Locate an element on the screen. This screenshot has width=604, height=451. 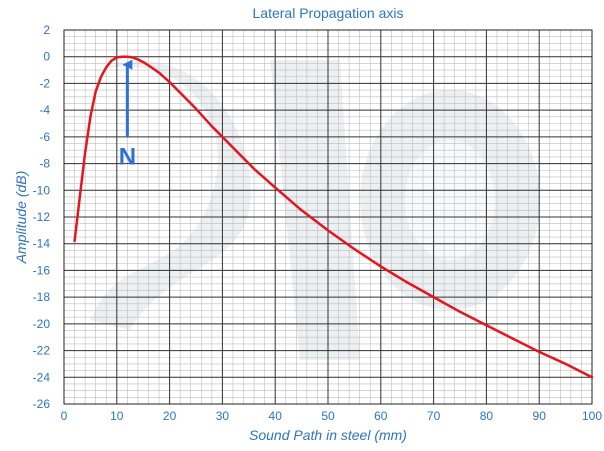
x-tick-labels: 0 10 20 30 40 50 60 70 80 90 100 is located at coordinates (332, 416).